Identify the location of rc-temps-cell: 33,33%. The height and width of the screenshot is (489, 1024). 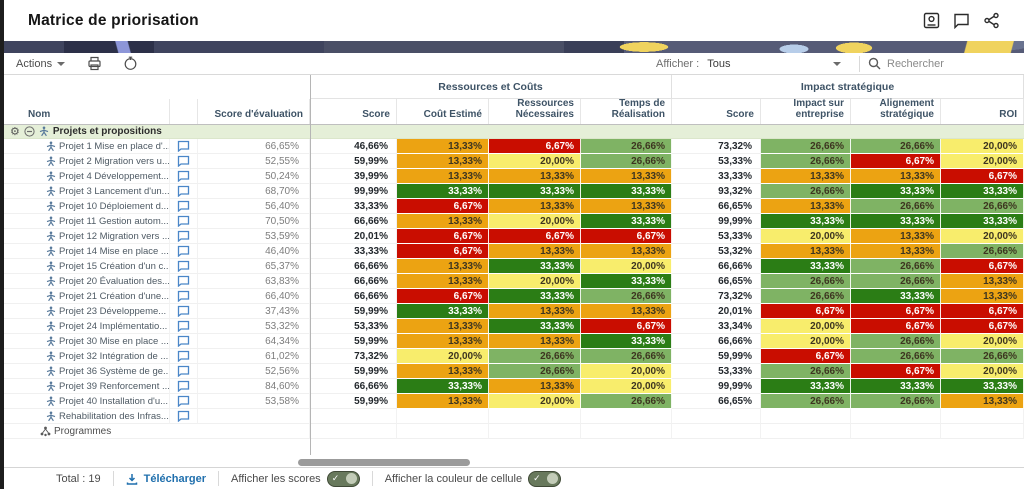
(626, 341).